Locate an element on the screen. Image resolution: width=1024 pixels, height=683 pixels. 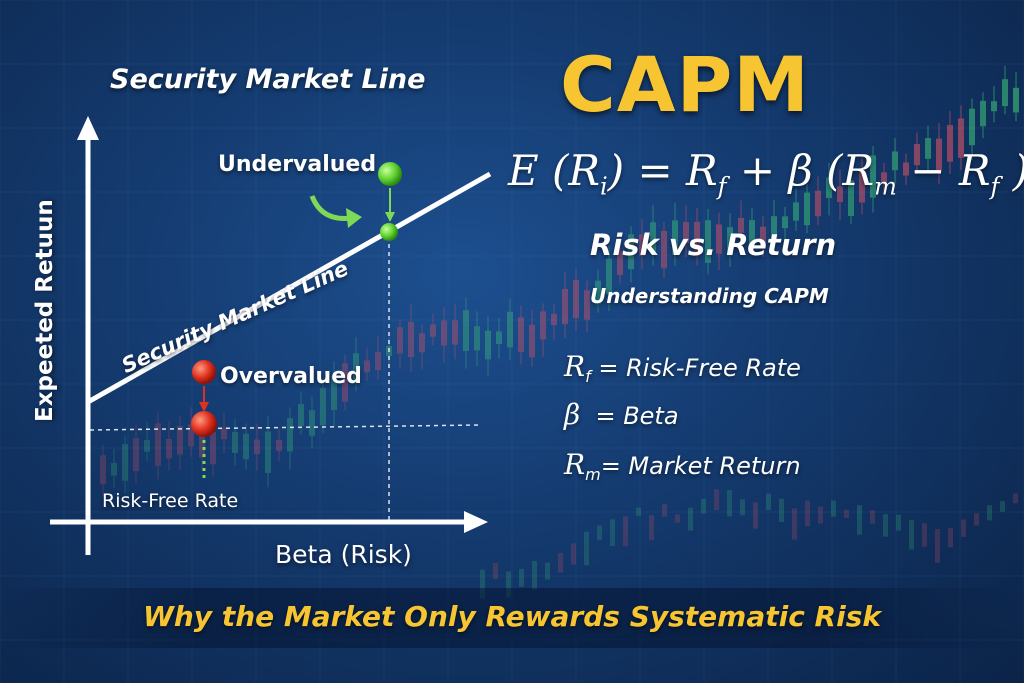
footer-band is located at coordinates (512, 618).